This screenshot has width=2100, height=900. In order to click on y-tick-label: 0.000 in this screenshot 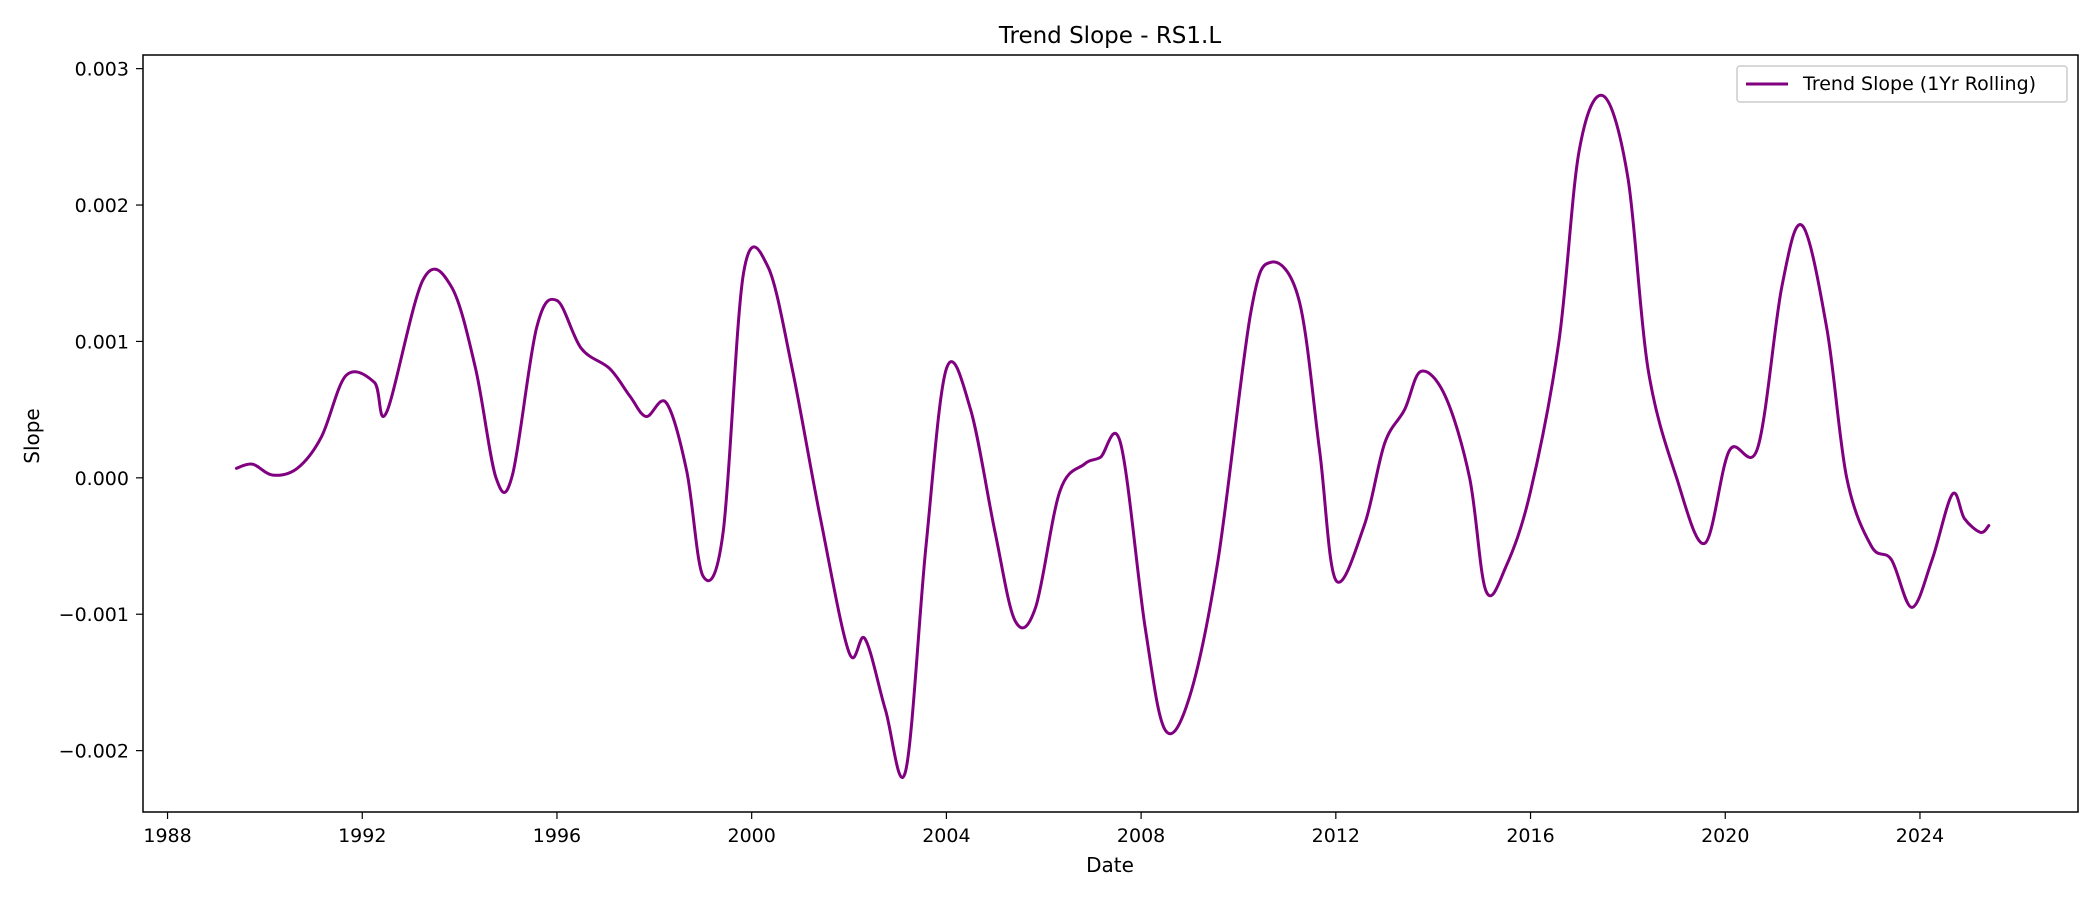, I will do `click(102, 479)`.